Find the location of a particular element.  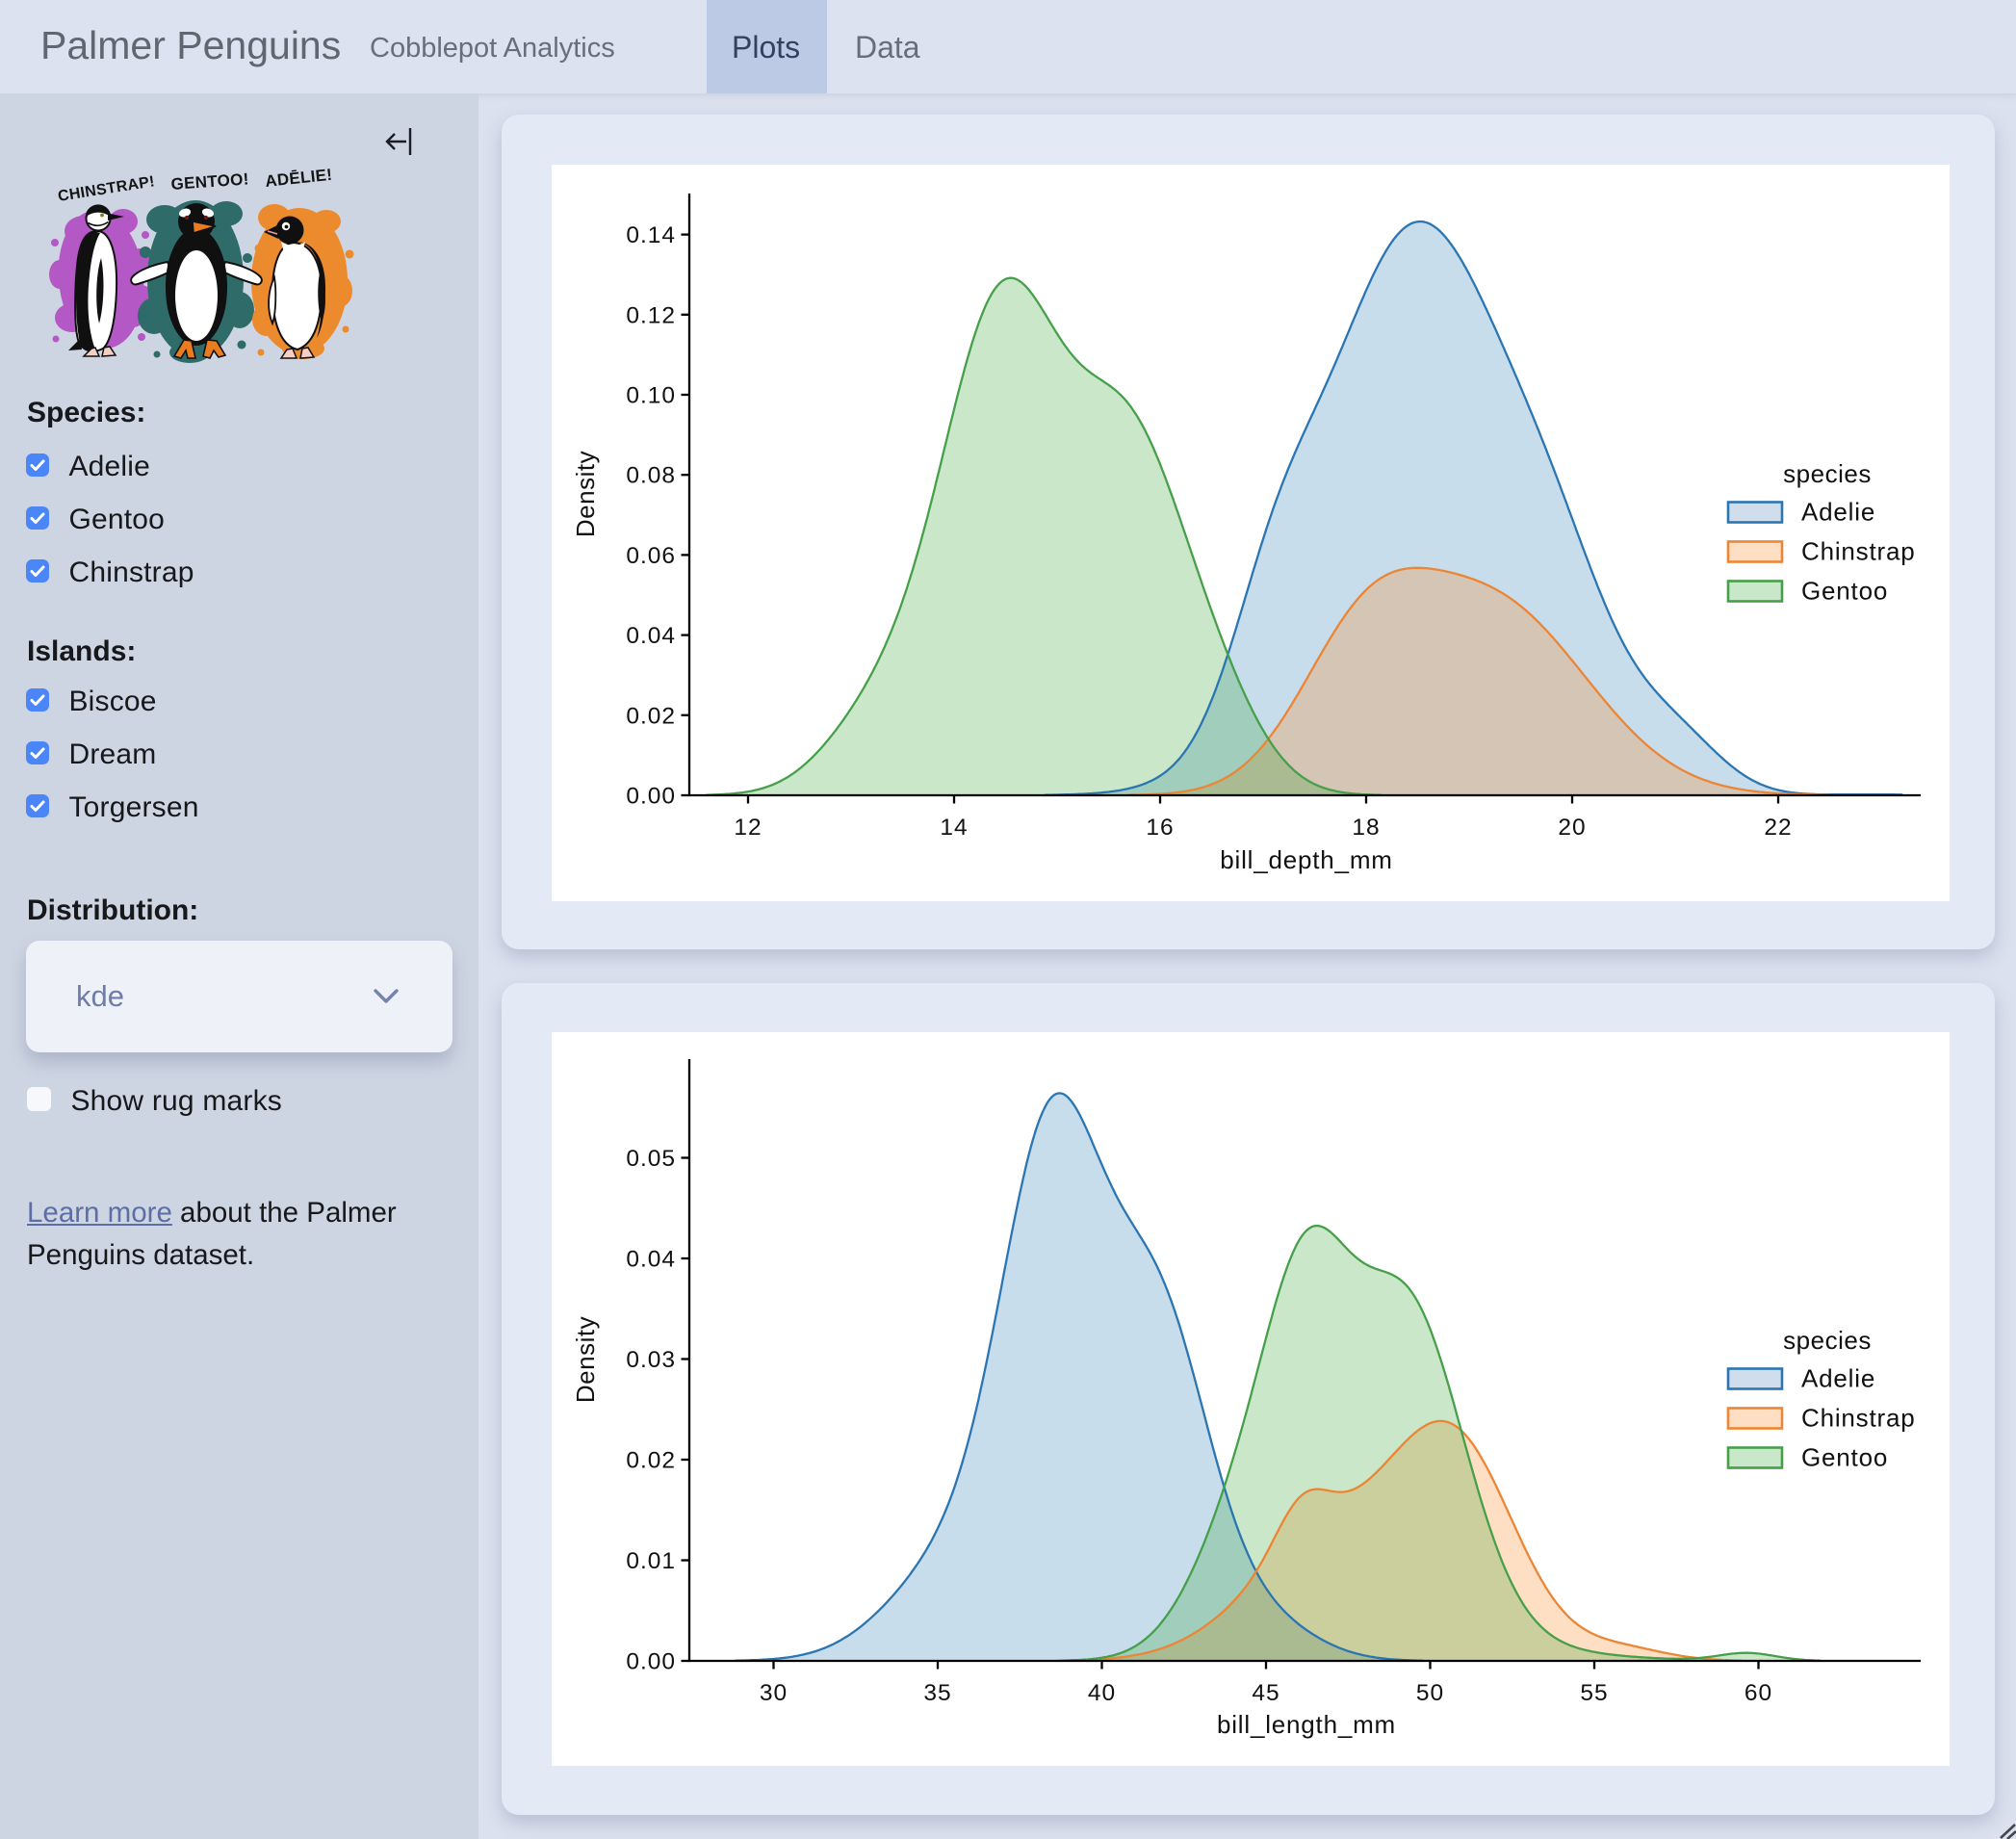

svg-text: 0.05 is located at coordinates (651, 1159).